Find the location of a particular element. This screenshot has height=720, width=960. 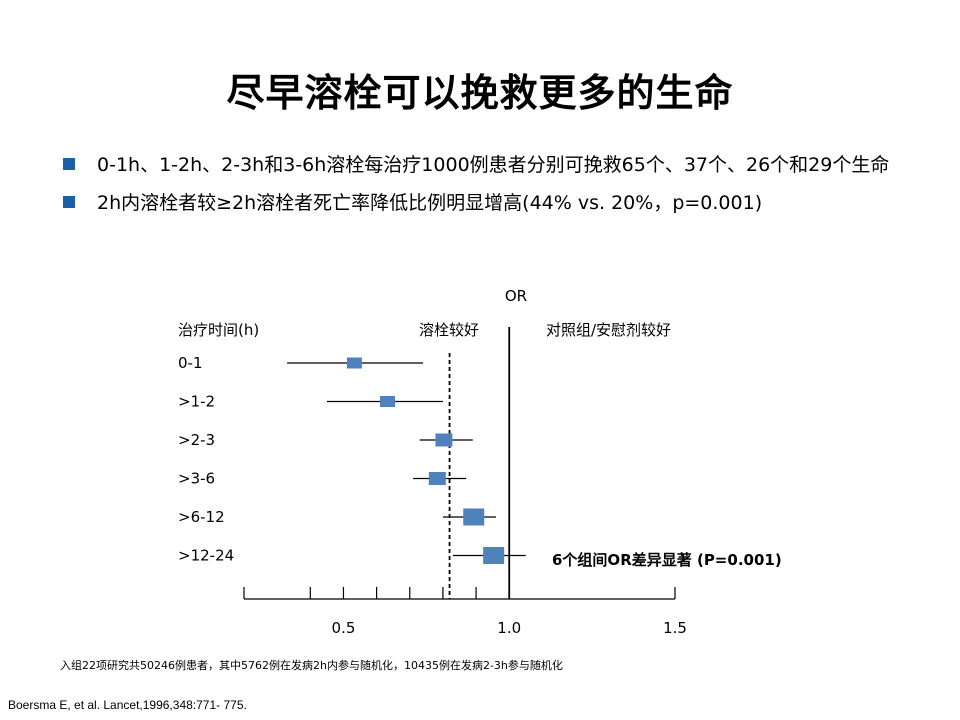

x-tick-label: 1.0 is located at coordinates (509, 628).